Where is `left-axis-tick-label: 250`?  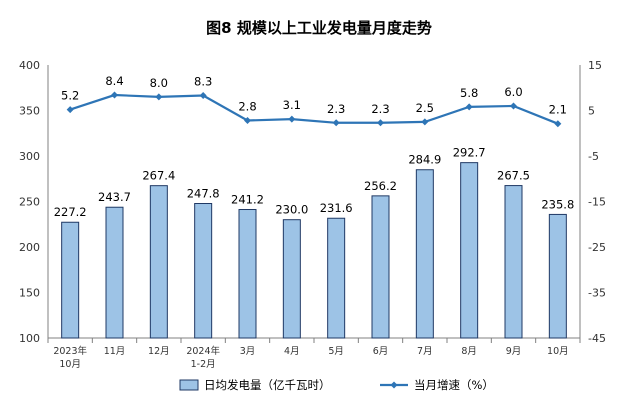
left-axis-tick-label: 250 is located at coordinates (29, 202).